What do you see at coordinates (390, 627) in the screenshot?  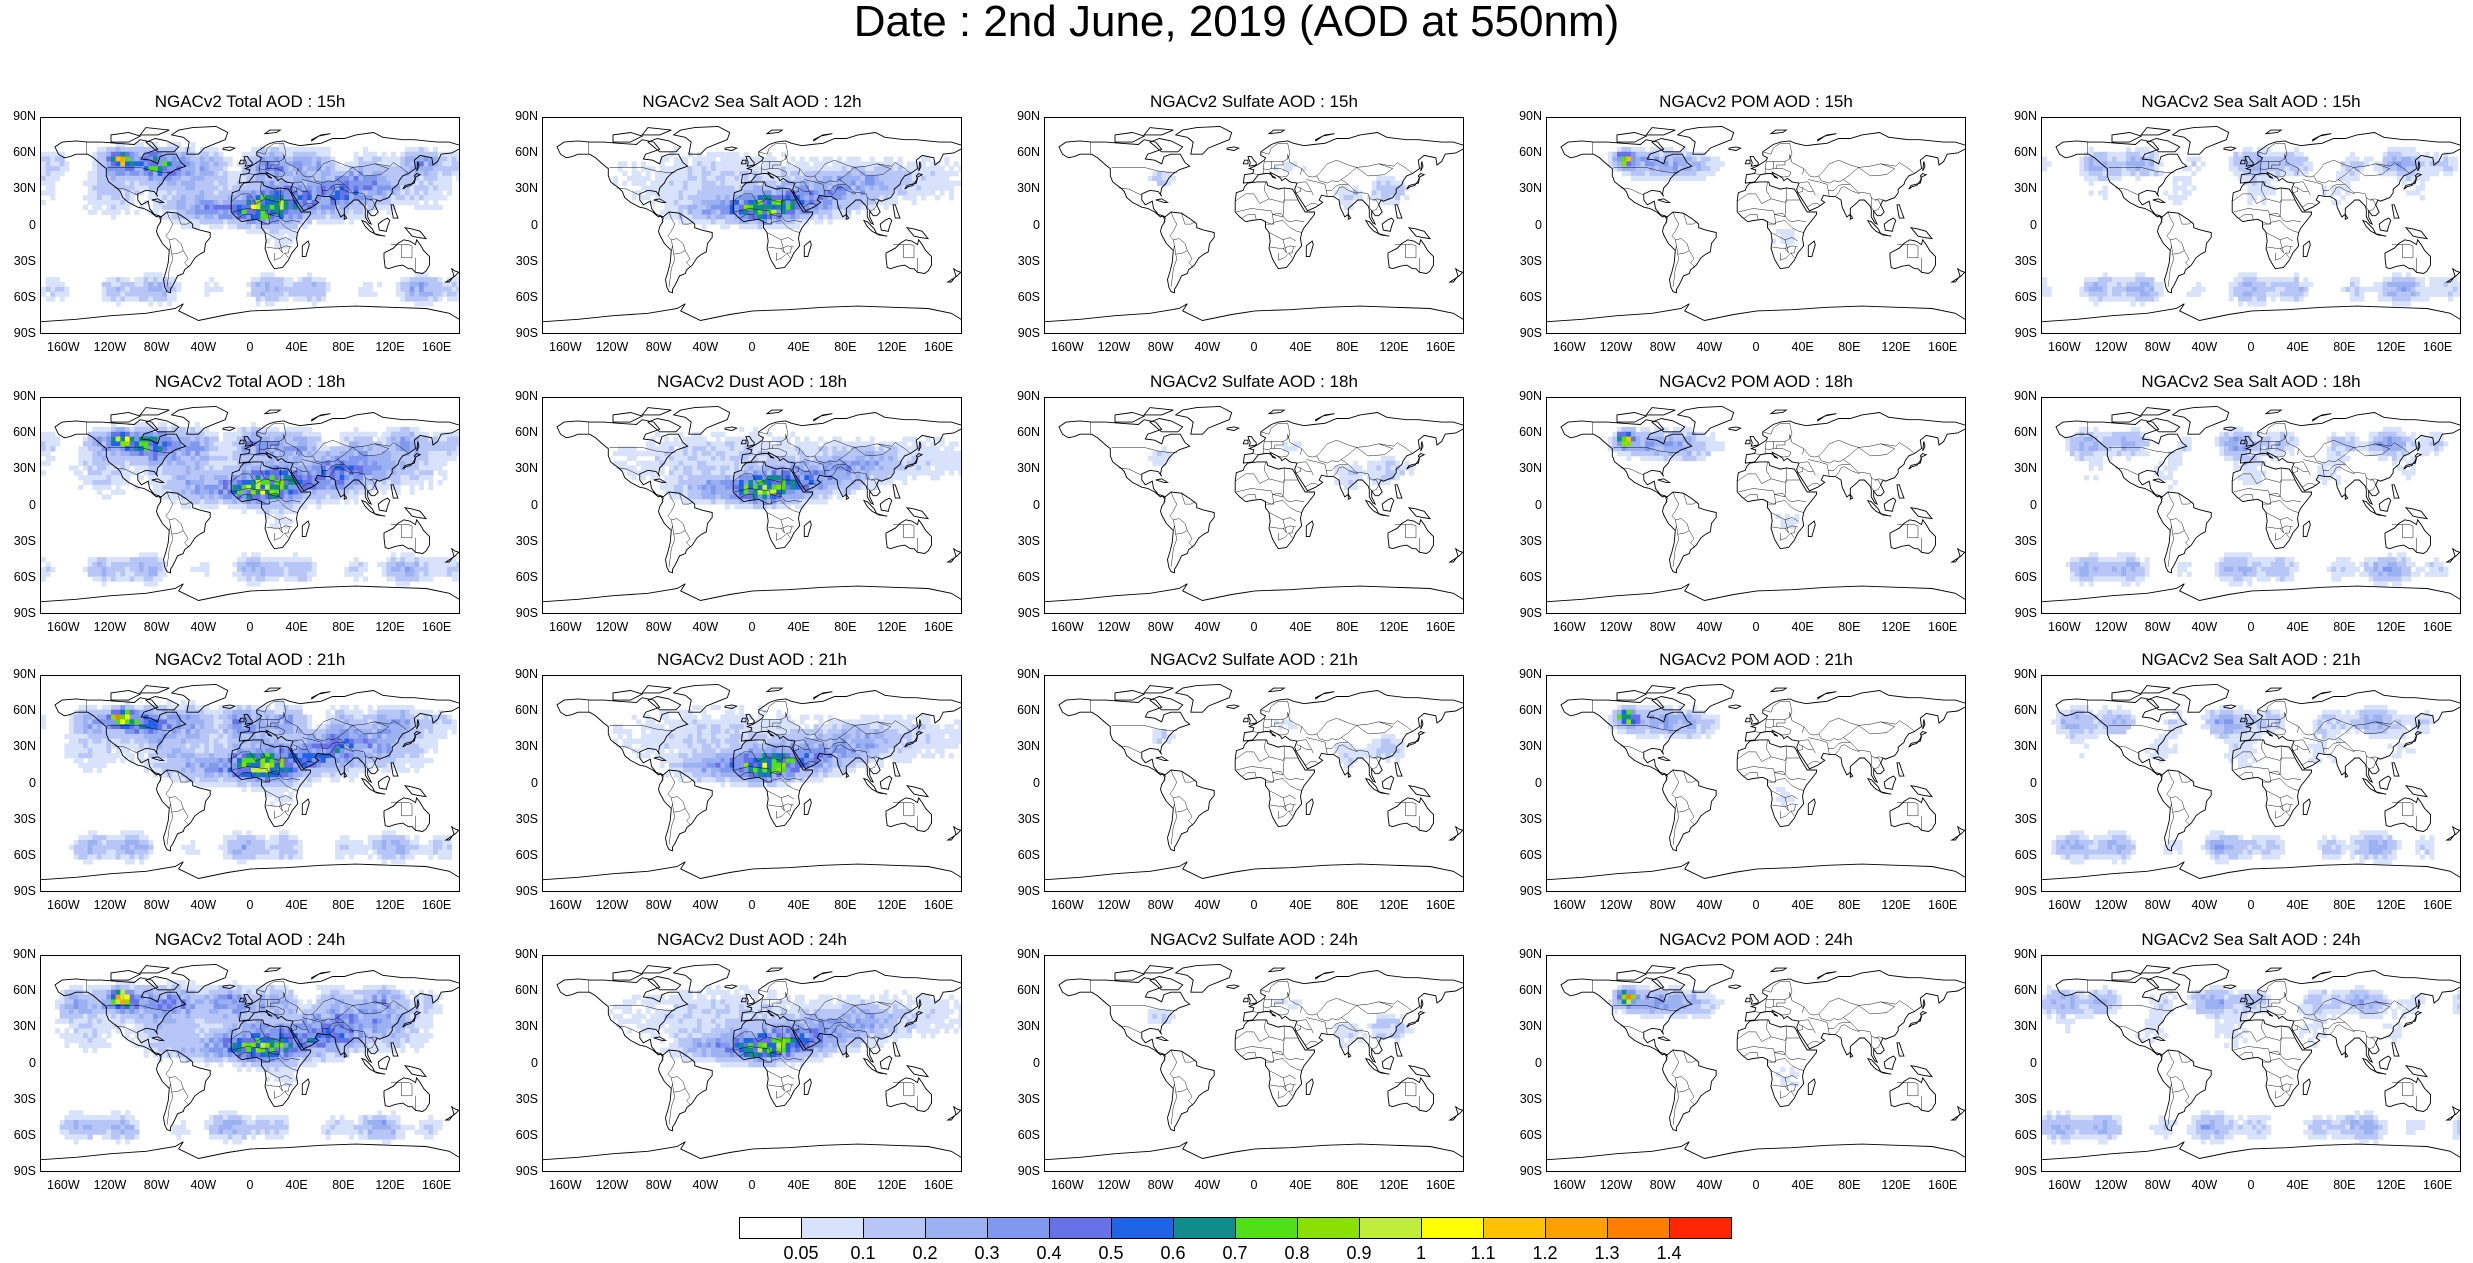 I see `lon-tick-label: 120E` at bounding box center [390, 627].